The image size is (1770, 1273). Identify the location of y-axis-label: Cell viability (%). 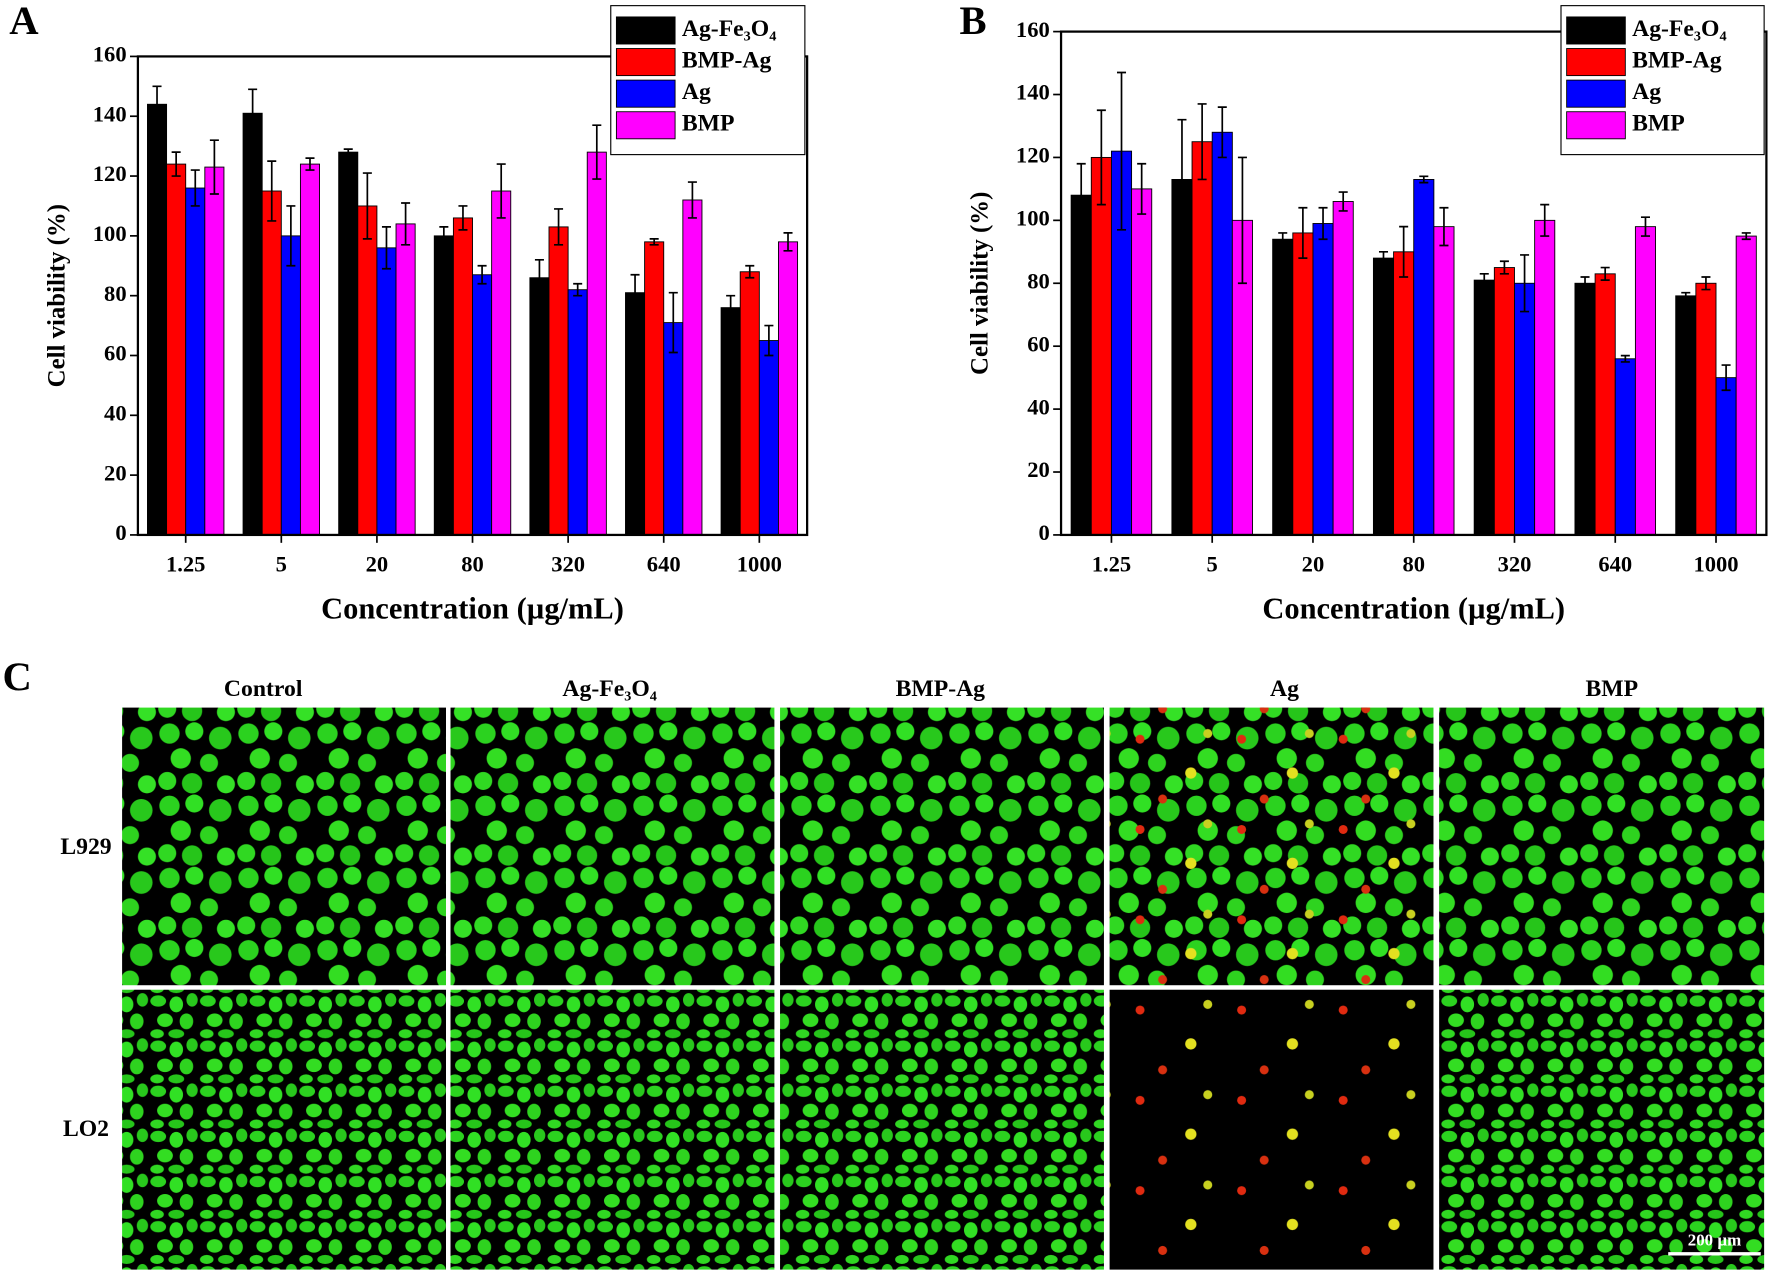
(980, 283).